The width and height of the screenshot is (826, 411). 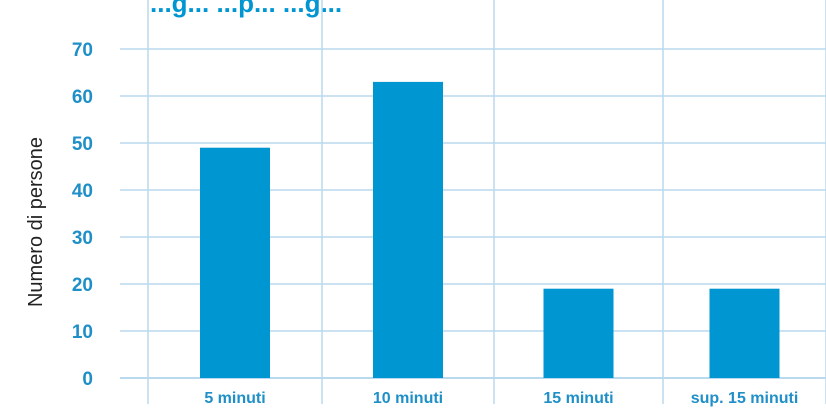 What do you see at coordinates (82, 191) in the screenshot?
I see `y-tick-label: 40` at bounding box center [82, 191].